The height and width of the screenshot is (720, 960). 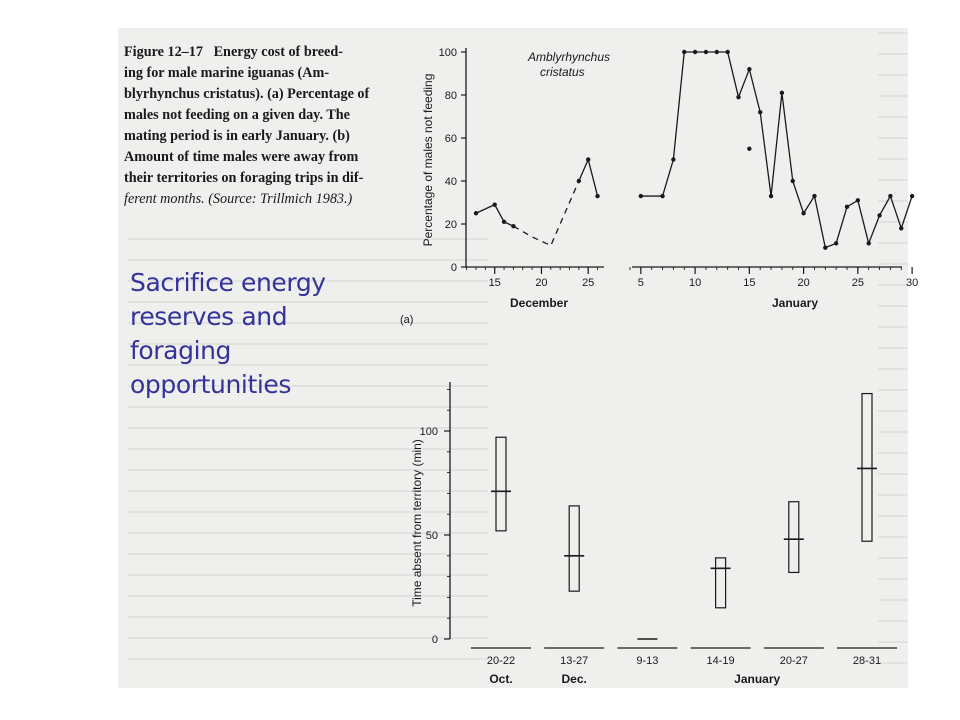 I want to click on x-group-label-january: January, so click(x=795, y=303).